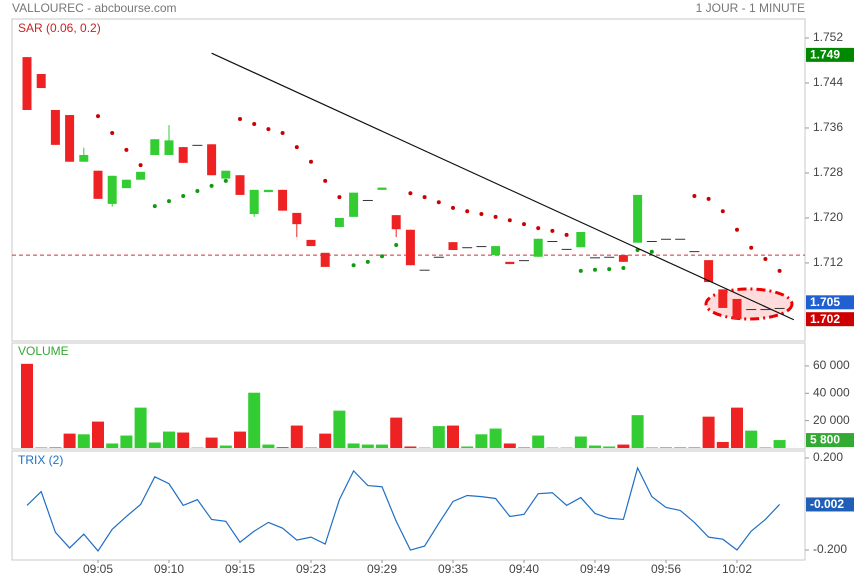  What do you see at coordinates (830, 549) in the screenshot?
I see `y-tick-label: -0.200` at bounding box center [830, 549].